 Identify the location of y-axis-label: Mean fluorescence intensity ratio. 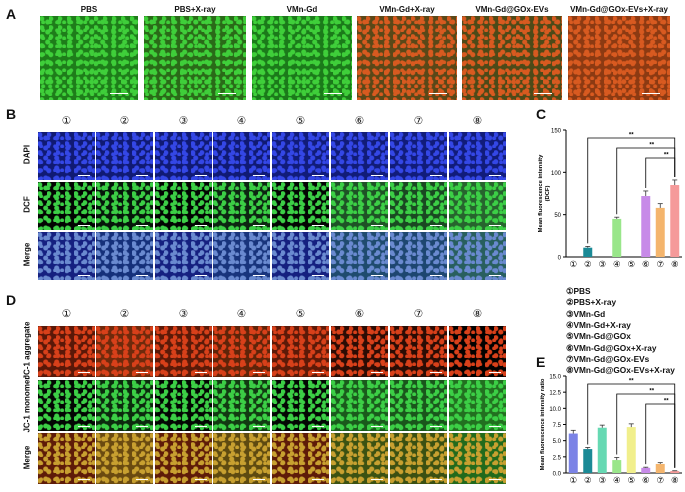
(543, 424).